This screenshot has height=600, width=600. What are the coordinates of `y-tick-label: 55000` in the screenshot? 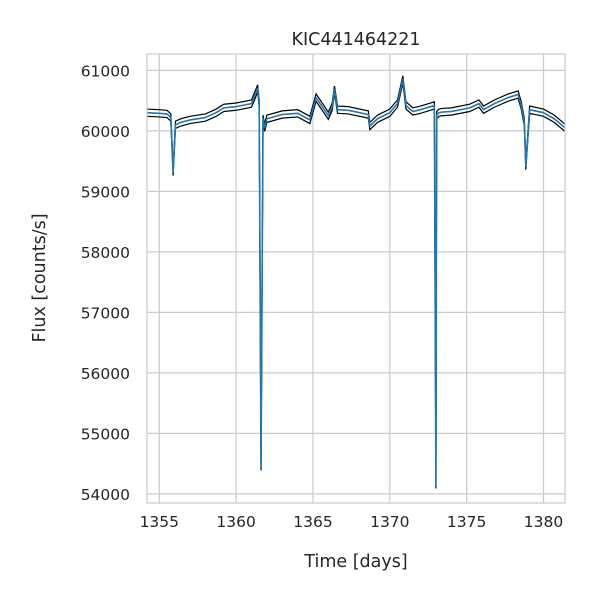 It's located at (105, 434).